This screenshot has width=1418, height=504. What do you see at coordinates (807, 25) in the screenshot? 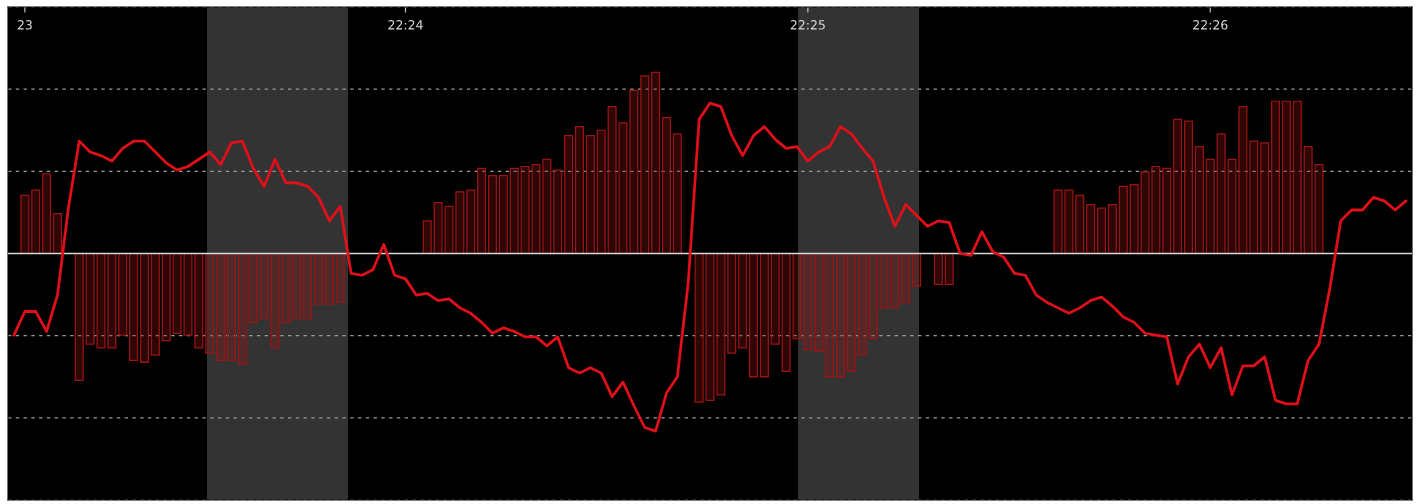
I see `x-tick-label: 22:25` at bounding box center [807, 25].